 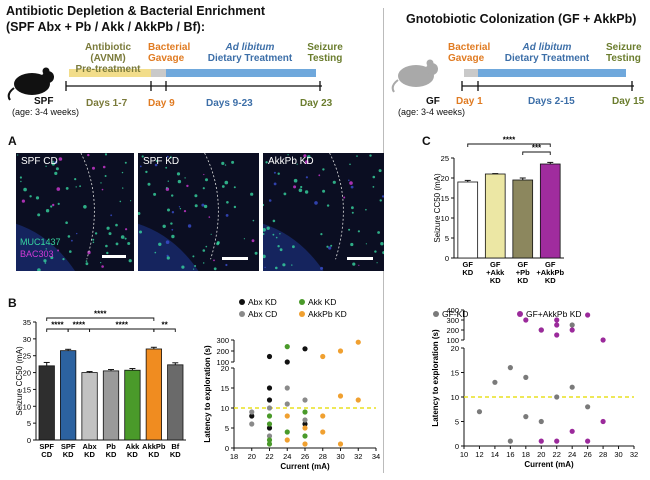 What do you see at coordinates (323, 212) in the screenshot?
I see `micrograph-akkpb-kd: AkkPb KD` at bounding box center [323, 212].